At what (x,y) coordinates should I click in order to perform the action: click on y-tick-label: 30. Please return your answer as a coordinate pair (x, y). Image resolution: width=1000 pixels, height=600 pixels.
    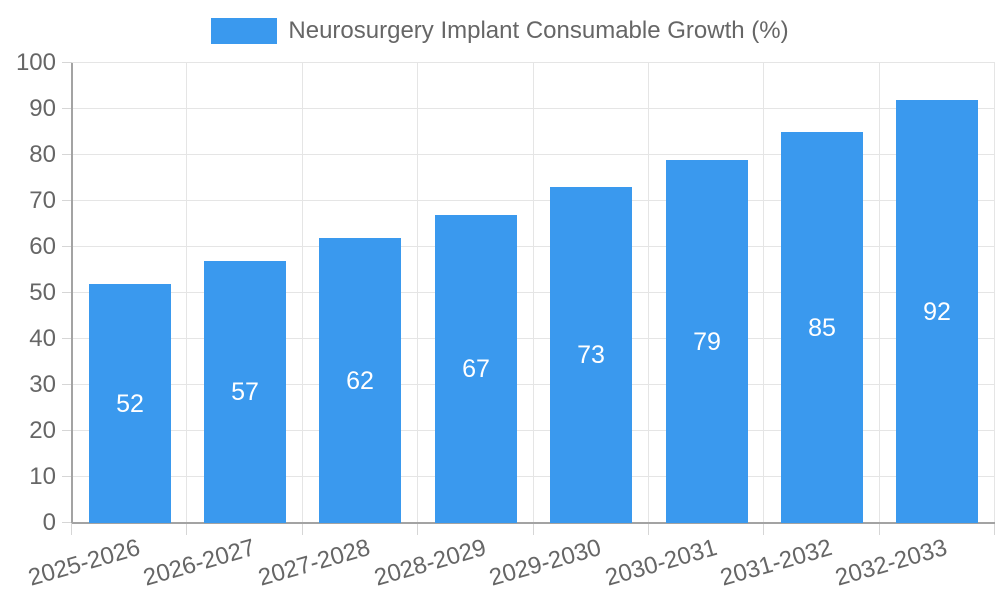
    Looking at the image, I should click on (42, 384).